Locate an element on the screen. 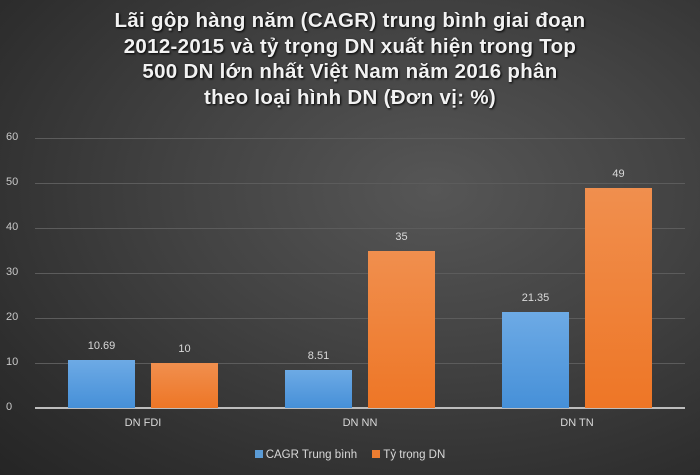 The height and width of the screenshot is (475, 700). category-label: DN FDI is located at coordinates (143, 423).